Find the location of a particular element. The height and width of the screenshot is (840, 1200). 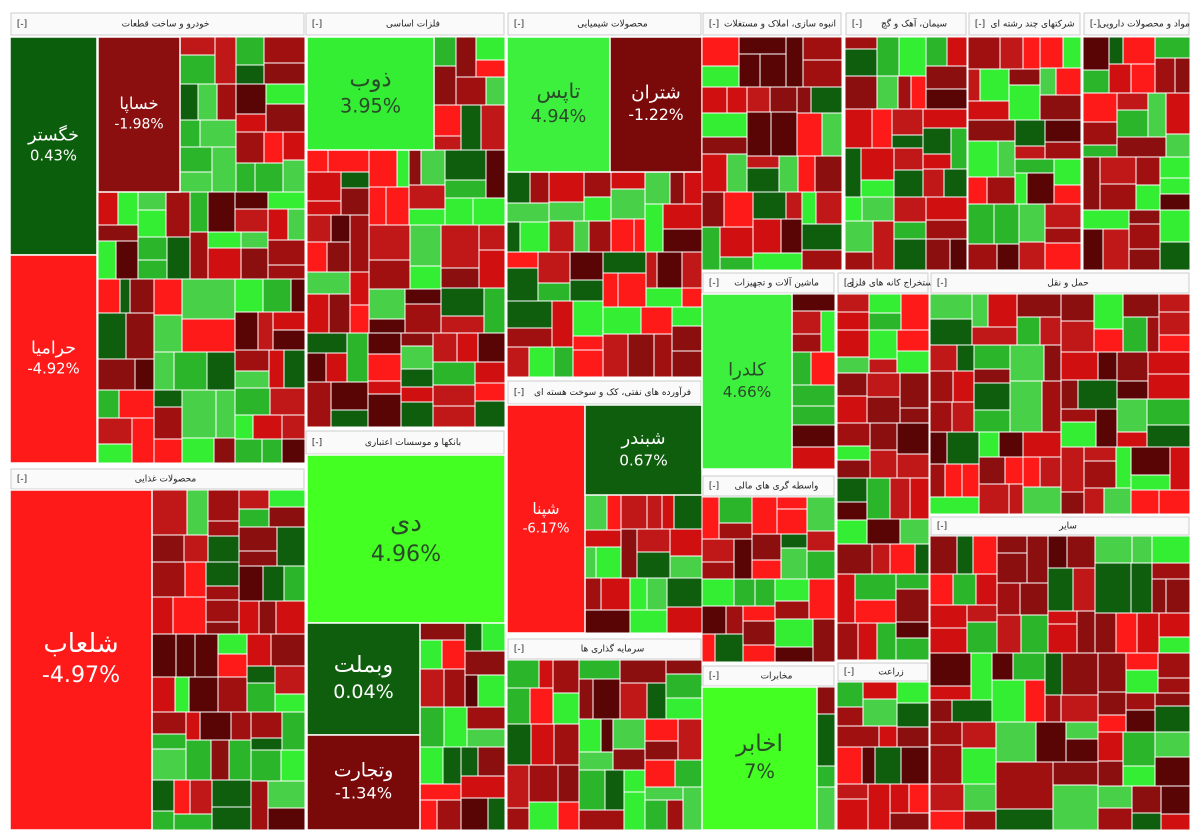

stock-change: -1.98% is located at coordinates (138, 124).